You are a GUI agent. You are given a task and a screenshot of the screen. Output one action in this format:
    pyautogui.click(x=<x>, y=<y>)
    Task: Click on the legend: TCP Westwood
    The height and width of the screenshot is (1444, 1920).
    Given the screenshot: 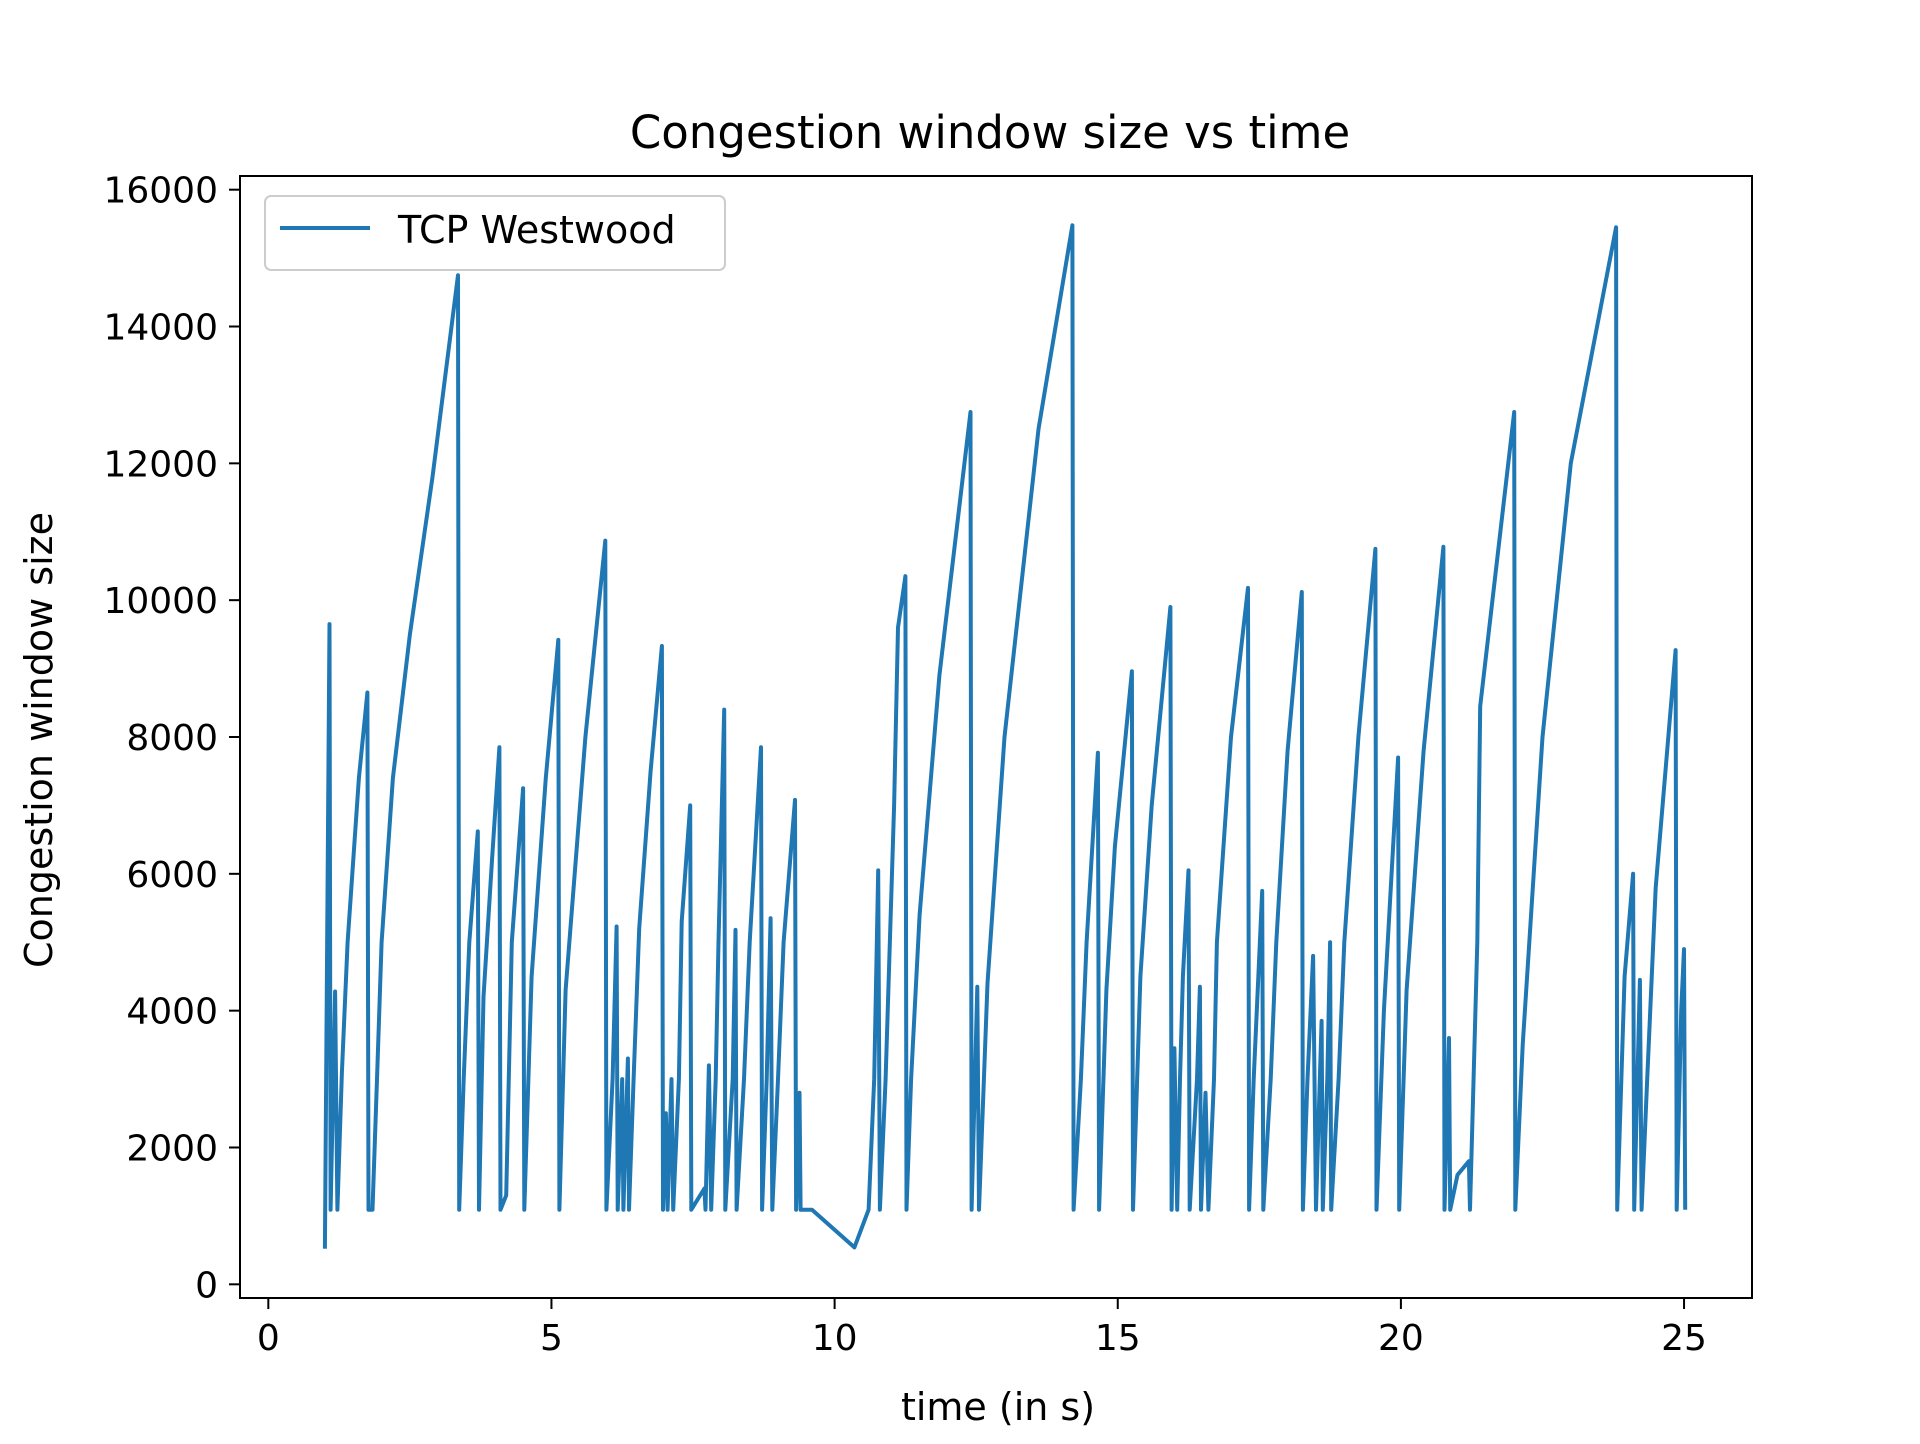 What is the action you would take?
    pyautogui.click(x=495, y=233)
    